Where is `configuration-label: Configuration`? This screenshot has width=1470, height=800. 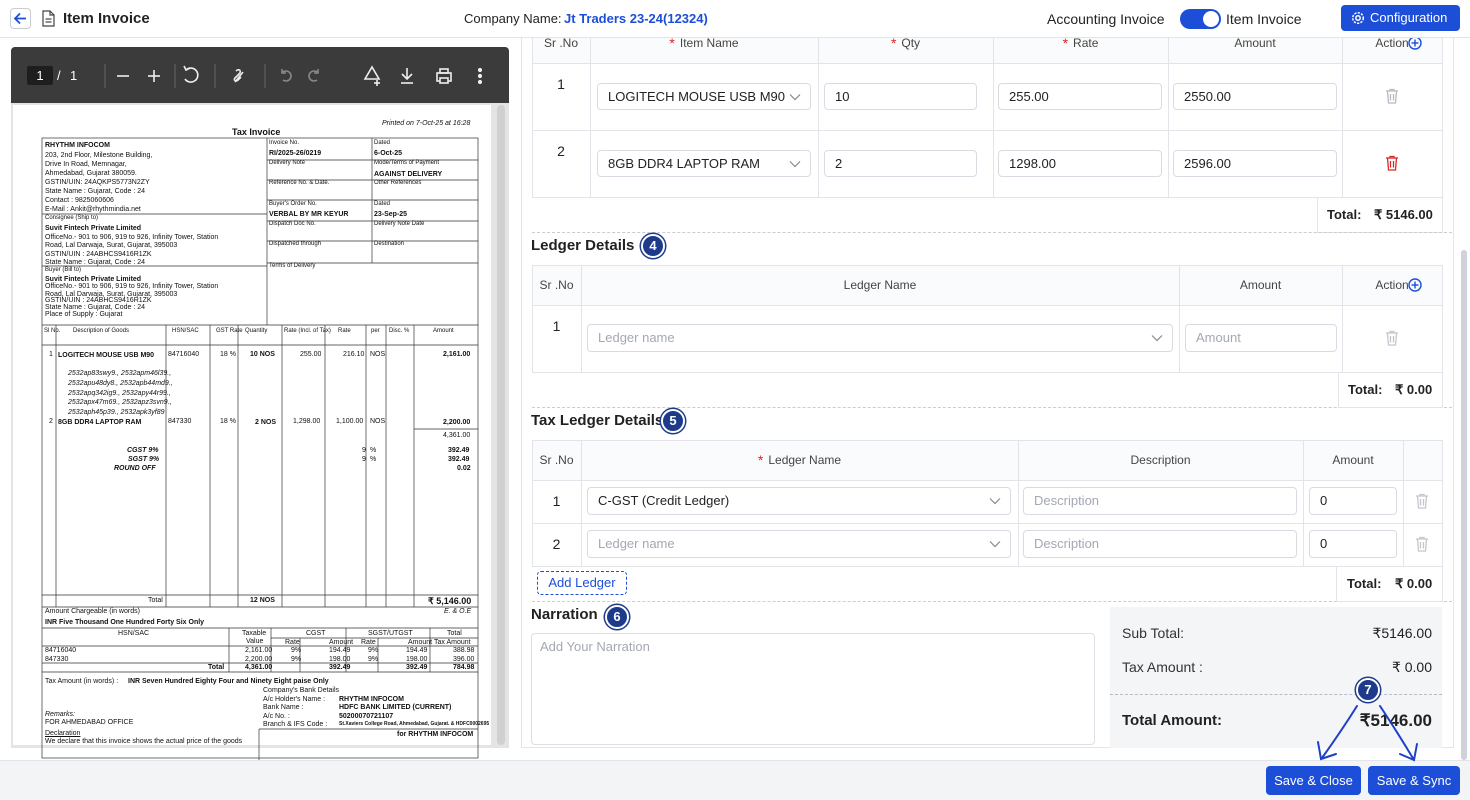
configuration-label: Configuration is located at coordinates (1409, 17).